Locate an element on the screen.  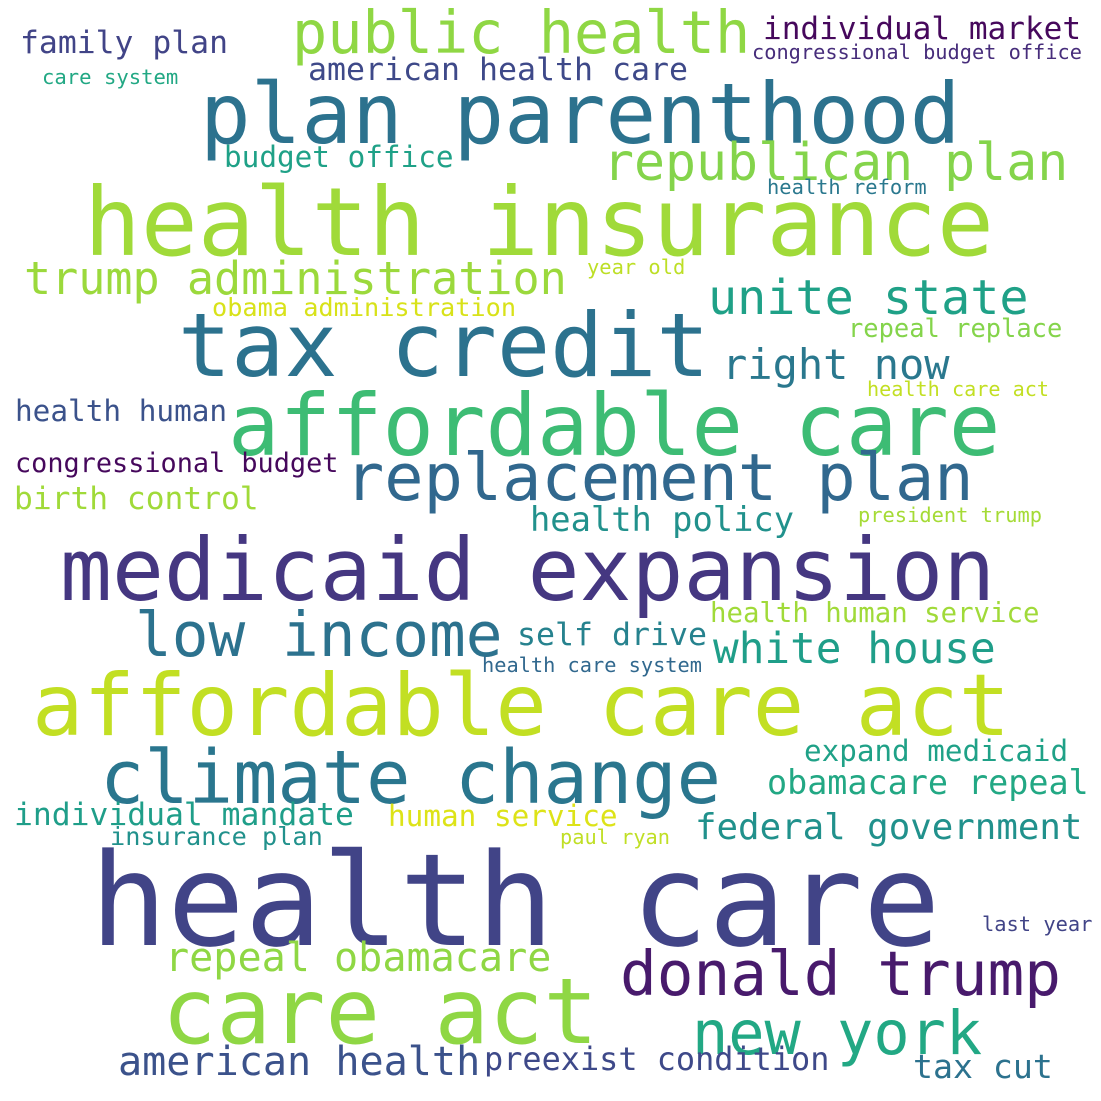
word: individual market is located at coordinates (922, 29).